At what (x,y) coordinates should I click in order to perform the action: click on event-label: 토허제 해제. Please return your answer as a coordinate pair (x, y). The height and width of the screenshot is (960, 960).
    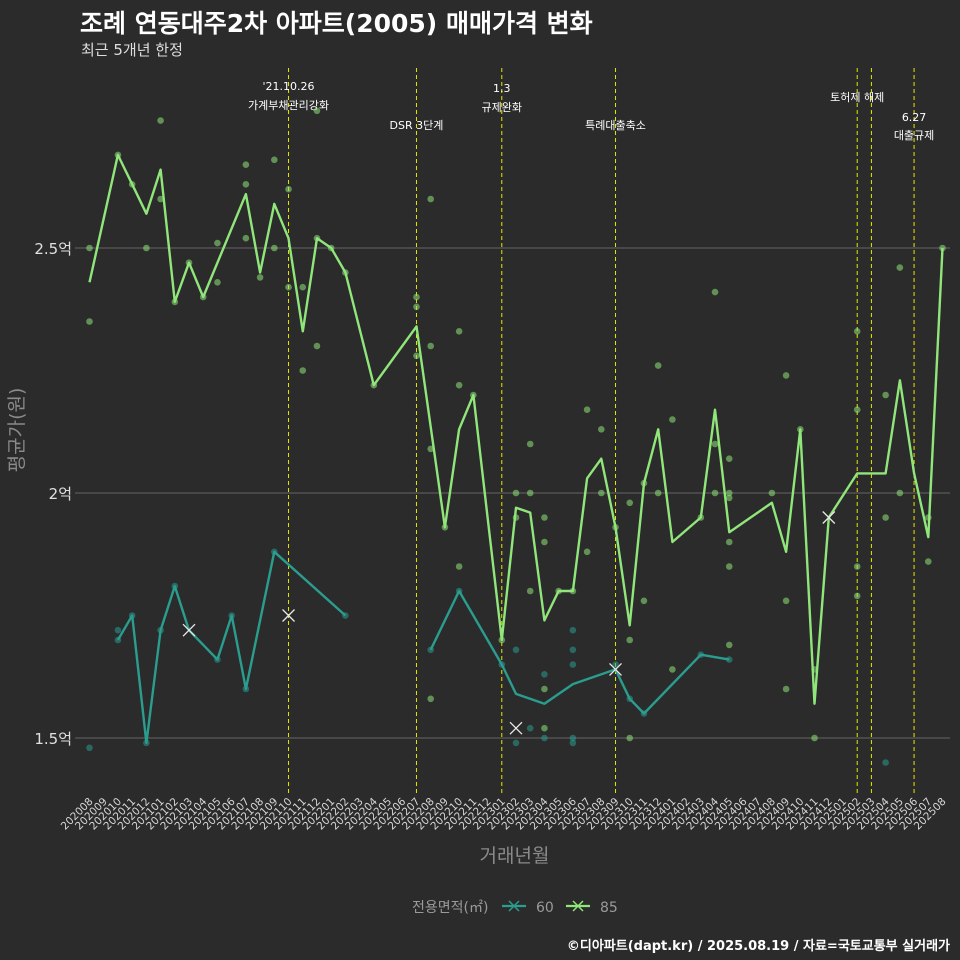
    Looking at the image, I should click on (857, 97).